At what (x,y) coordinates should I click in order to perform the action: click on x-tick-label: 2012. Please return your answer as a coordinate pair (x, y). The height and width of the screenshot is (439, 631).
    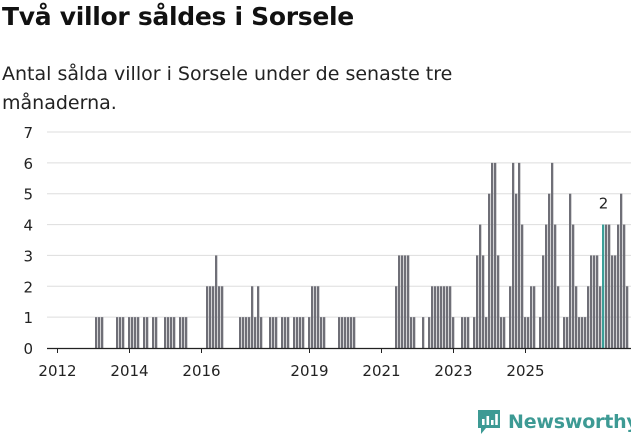
    Looking at the image, I should click on (57, 371).